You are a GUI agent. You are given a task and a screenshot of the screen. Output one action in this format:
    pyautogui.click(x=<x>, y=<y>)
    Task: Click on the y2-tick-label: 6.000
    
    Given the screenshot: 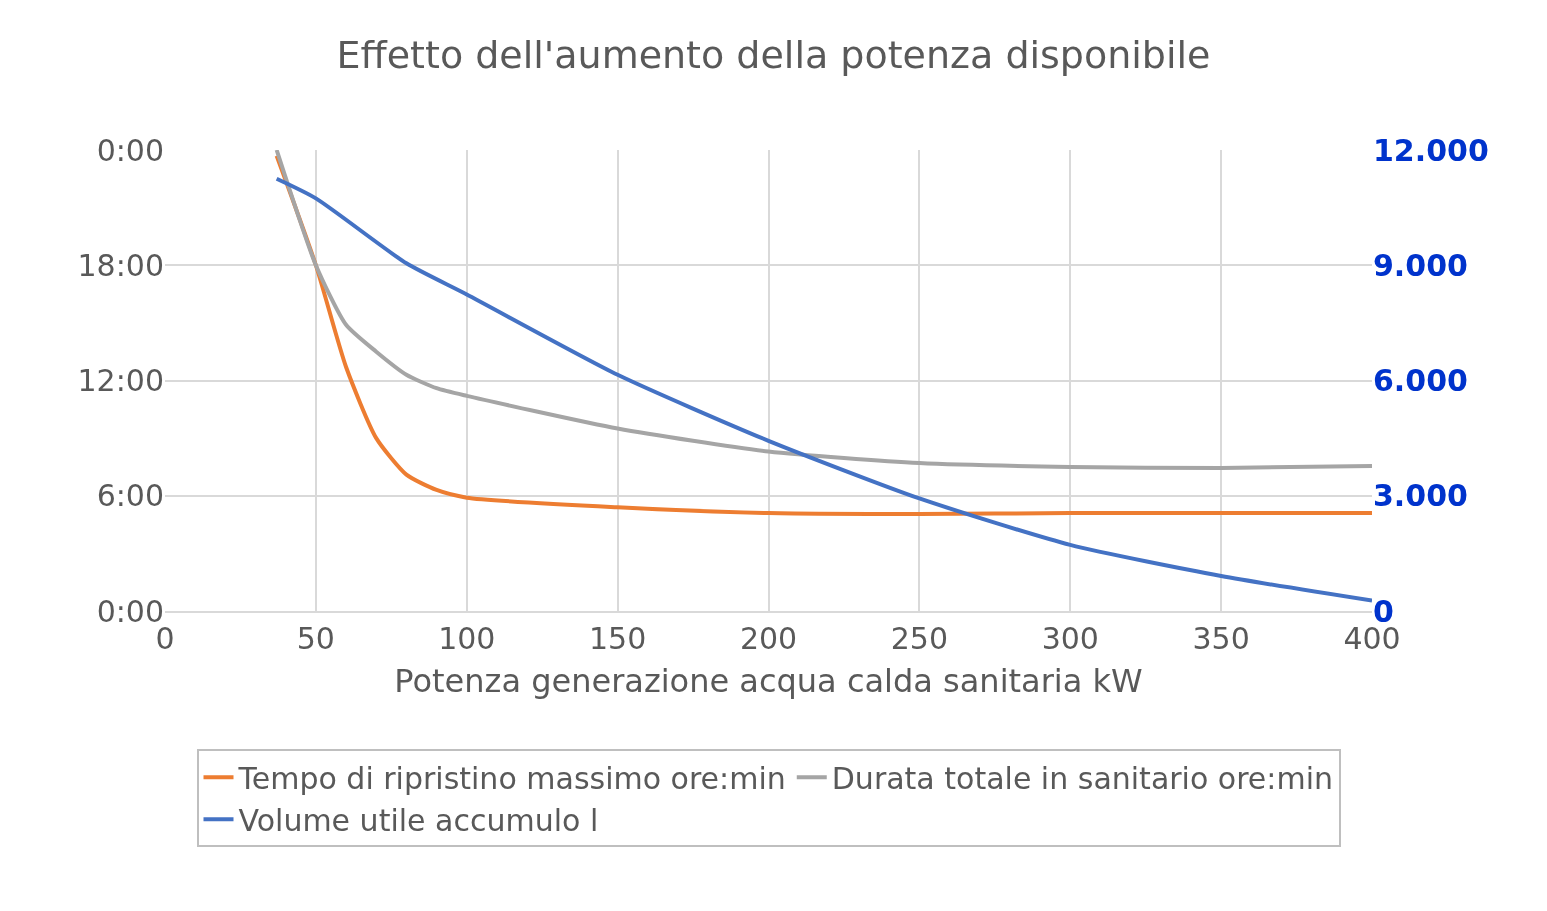 What is the action you would take?
    pyautogui.click(x=1420, y=380)
    